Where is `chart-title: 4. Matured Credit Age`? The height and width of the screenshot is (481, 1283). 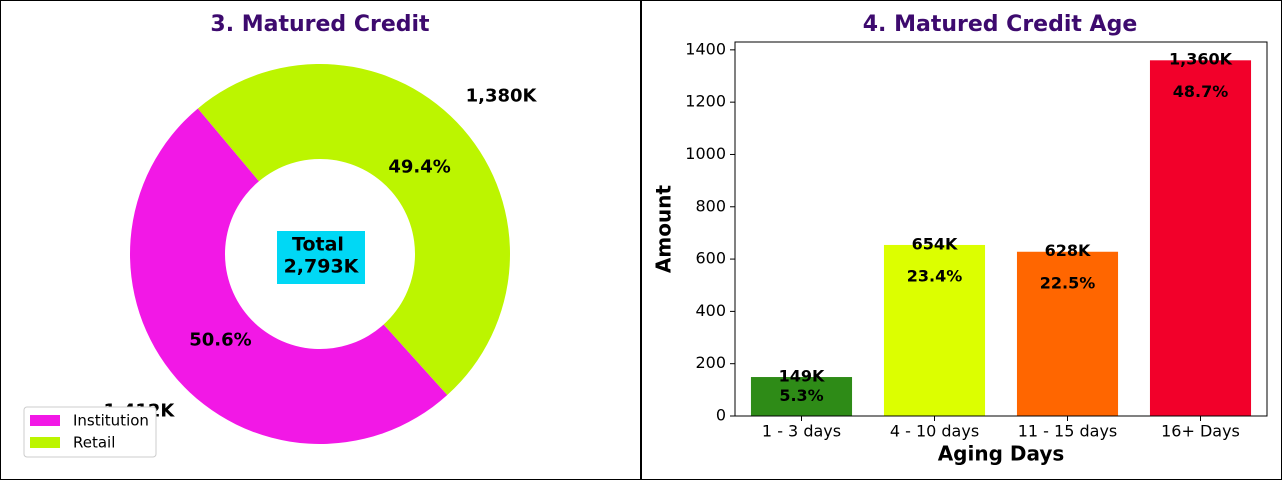 chart-title: 4. Matured Credit Age is located at coordinates (1000, 24).